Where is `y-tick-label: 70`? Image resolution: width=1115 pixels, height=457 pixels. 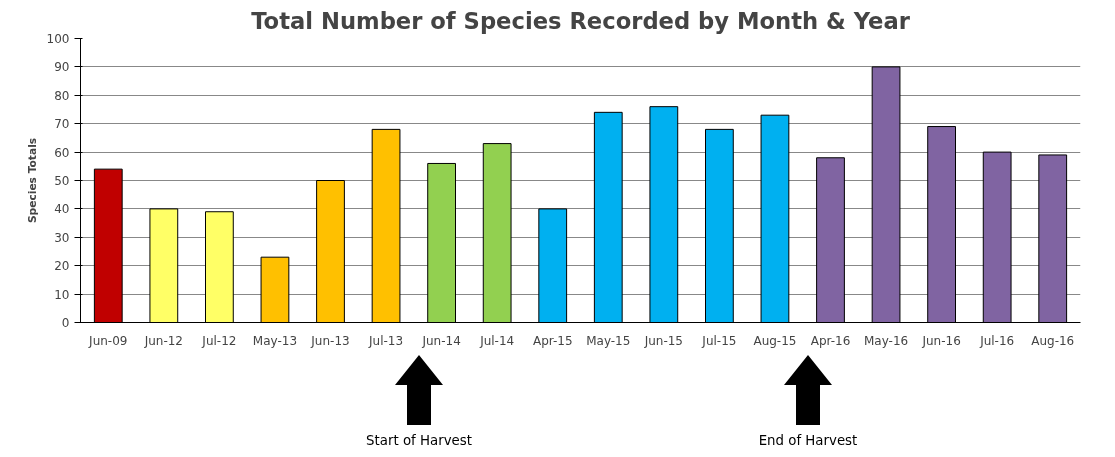 y-tick-label: 70 is located at coordinates (62, 124).